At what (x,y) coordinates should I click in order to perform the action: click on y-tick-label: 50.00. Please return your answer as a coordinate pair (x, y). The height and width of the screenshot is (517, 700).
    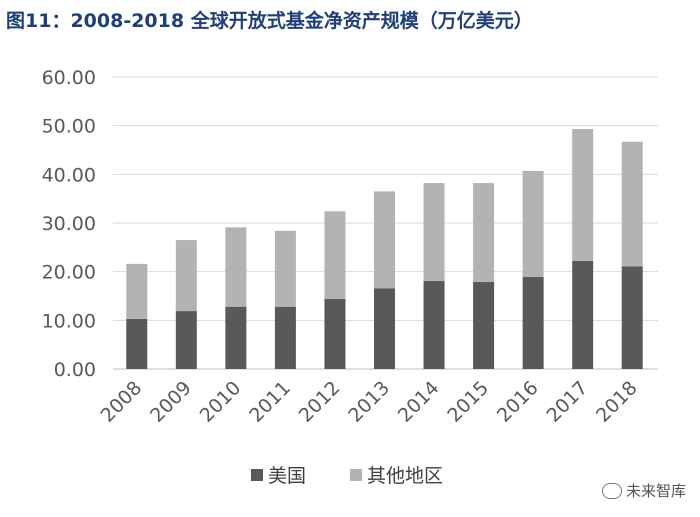
    Looking at the image, I should click on (69, 127).